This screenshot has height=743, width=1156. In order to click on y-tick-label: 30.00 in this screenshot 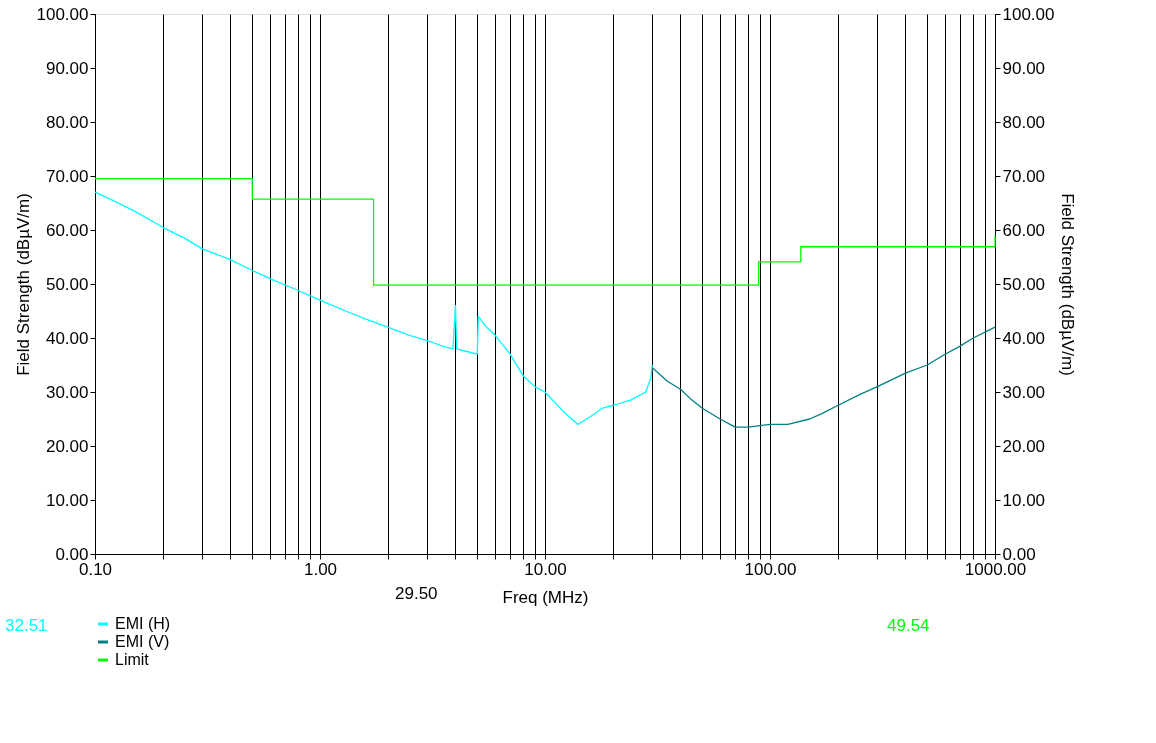, I will do `click(67, 392)`.